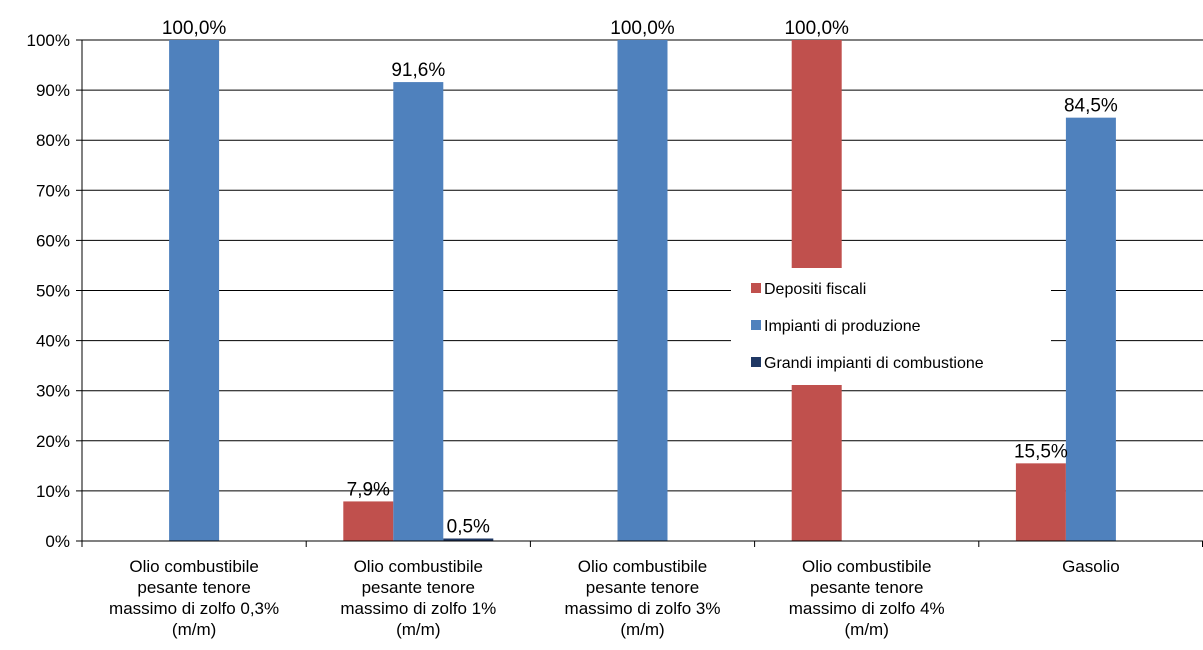  I want to click on x-category-label: Gasolio, so click(1091, 566).